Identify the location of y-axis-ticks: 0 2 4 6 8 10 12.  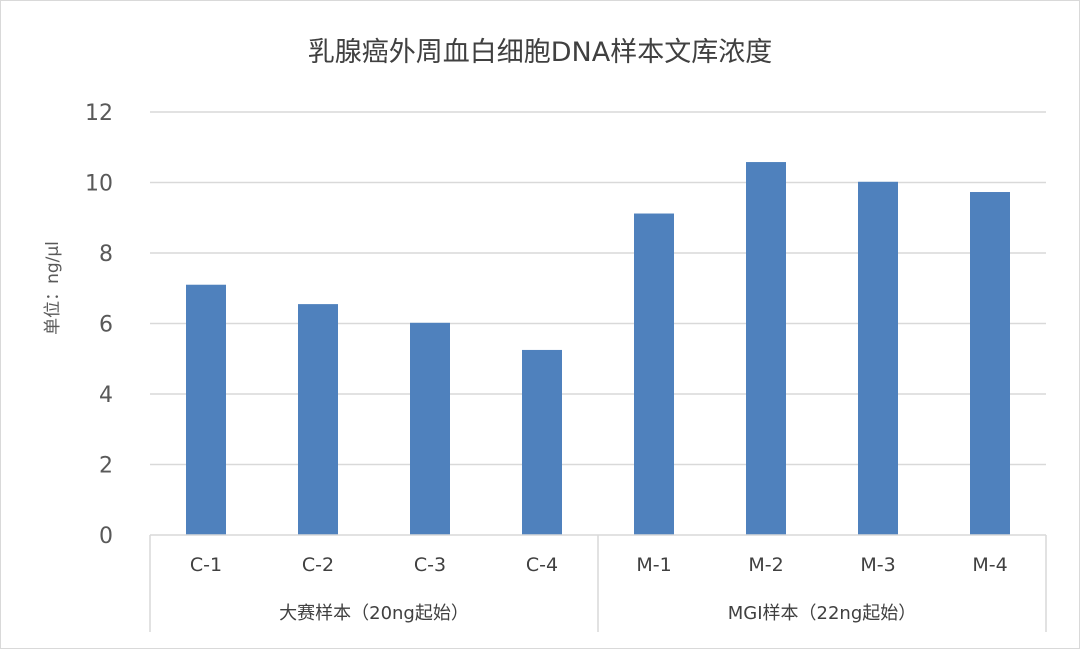
(99, 325).